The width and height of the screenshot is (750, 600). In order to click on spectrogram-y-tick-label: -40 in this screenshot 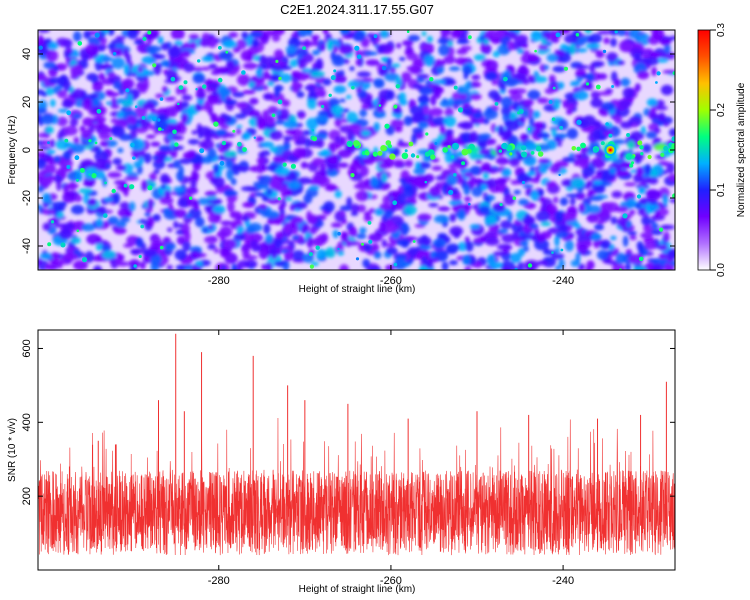, I will do `click(27, 246)`.